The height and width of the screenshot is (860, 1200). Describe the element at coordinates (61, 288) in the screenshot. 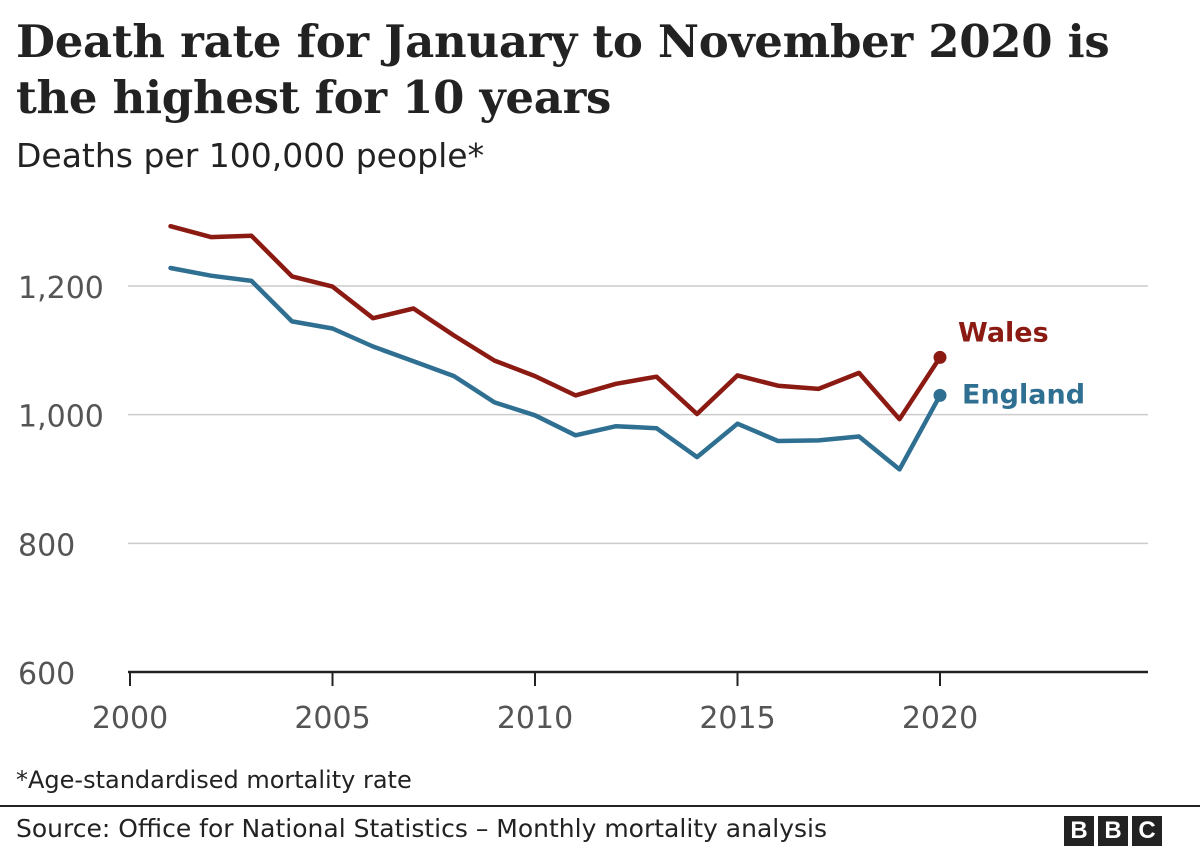

I see `y-tick-label-1200: 1,200` at that location.